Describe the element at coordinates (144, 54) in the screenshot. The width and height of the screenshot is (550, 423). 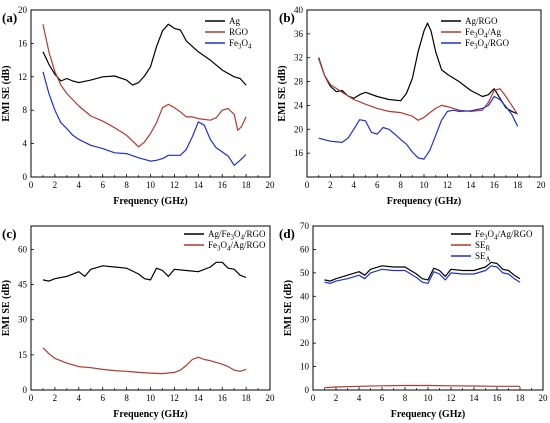
I see `series-line-ag` at that location.